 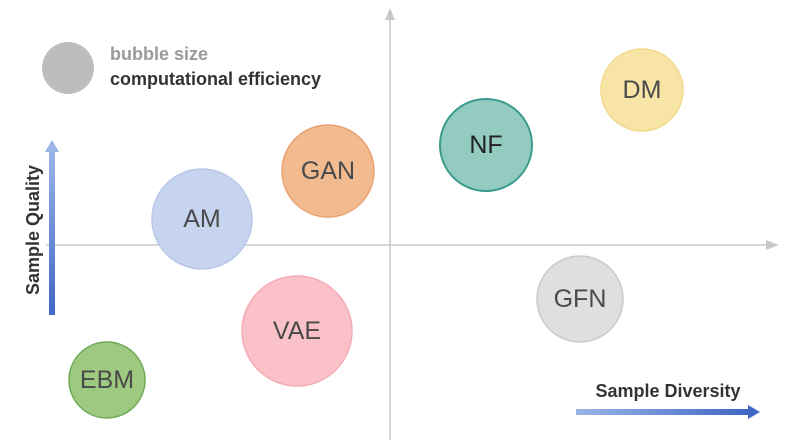 What do you see at coordinates (667, 391) in the screenshot?
I see `x-axis-label: Sample Diversity` at bounding box center [667, 391].